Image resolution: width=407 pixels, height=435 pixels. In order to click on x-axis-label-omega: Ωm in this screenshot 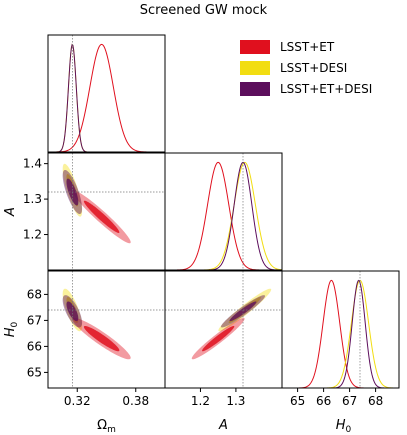, I will do `click(106, 426)`.